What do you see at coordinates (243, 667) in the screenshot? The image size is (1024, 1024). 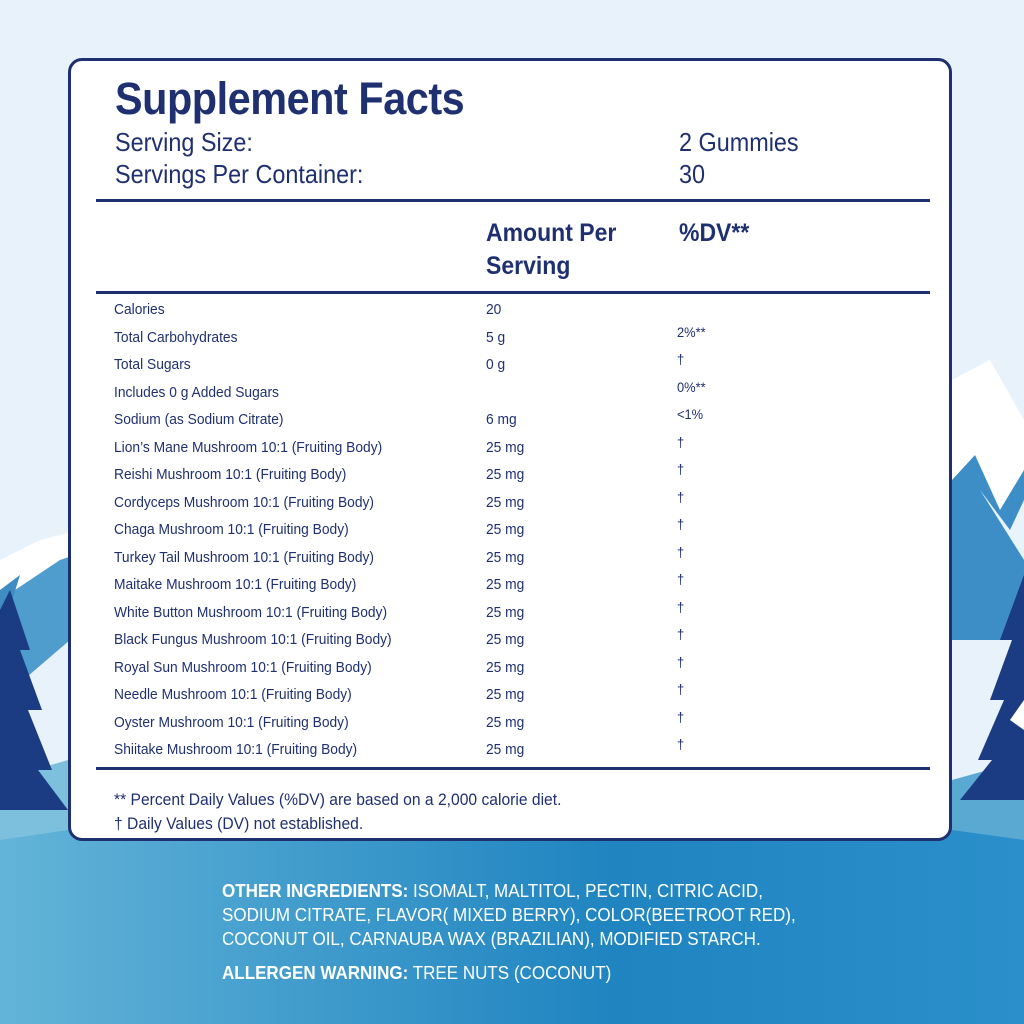 I see `nutrient-name: Royal Sun Mushroom 10:1 (Fruiting Body)` at bounding box center [243, 667].